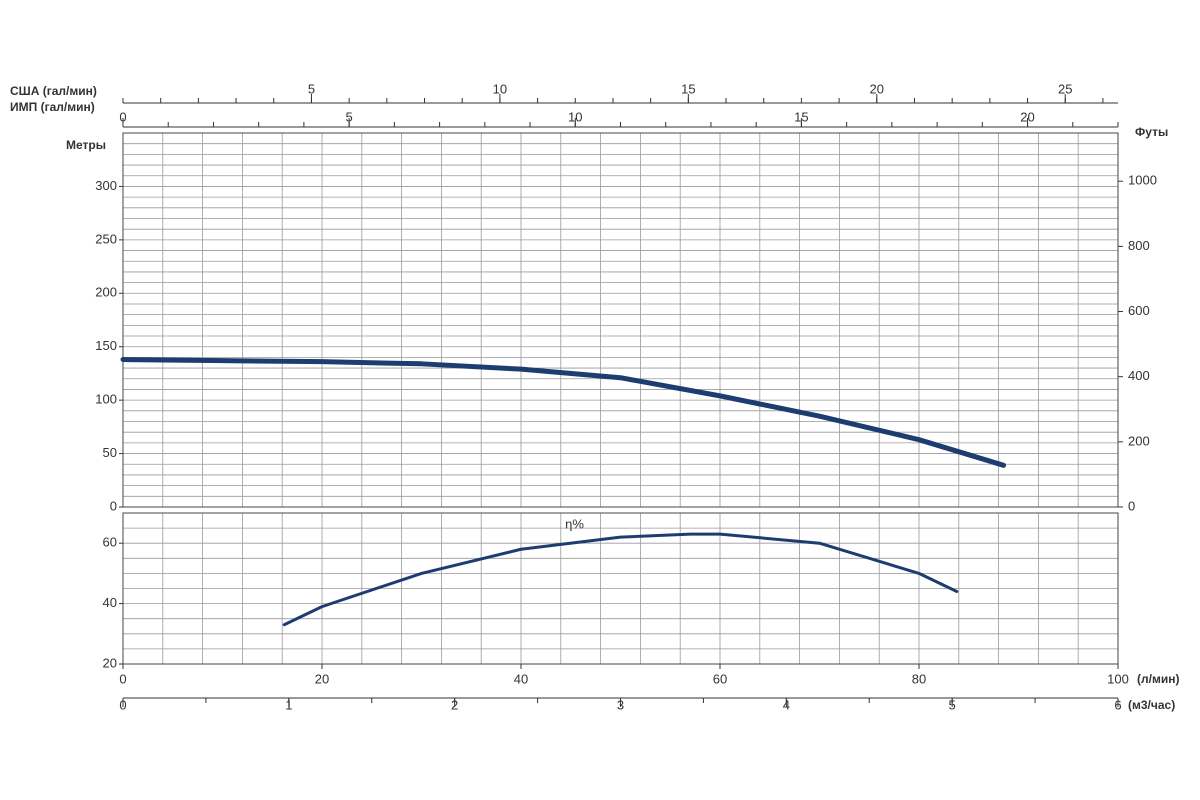 Image resolution: width=1200 pixels, height=800 pixels. Describe the element at coordinates (786, 704) in the screenshot. I see `flow-tick-label: 4` at that location.